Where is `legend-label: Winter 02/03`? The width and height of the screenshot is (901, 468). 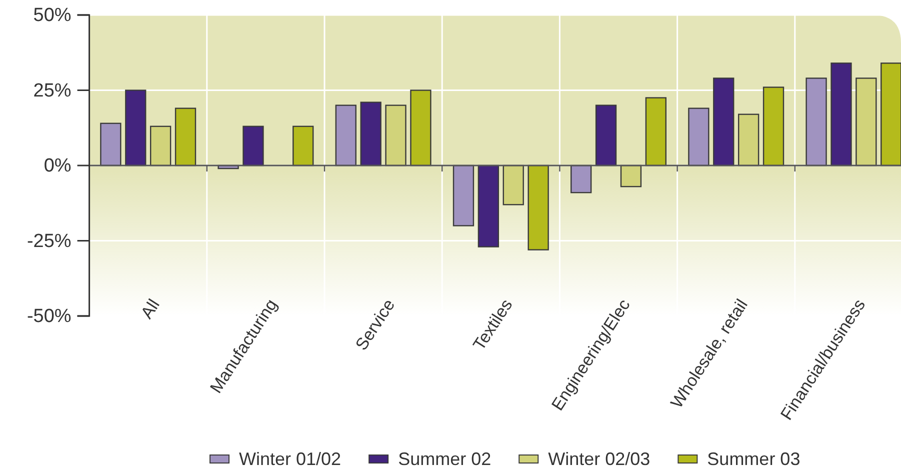 legend-label: Winter 02/03 is located at coordinates (599, 458).